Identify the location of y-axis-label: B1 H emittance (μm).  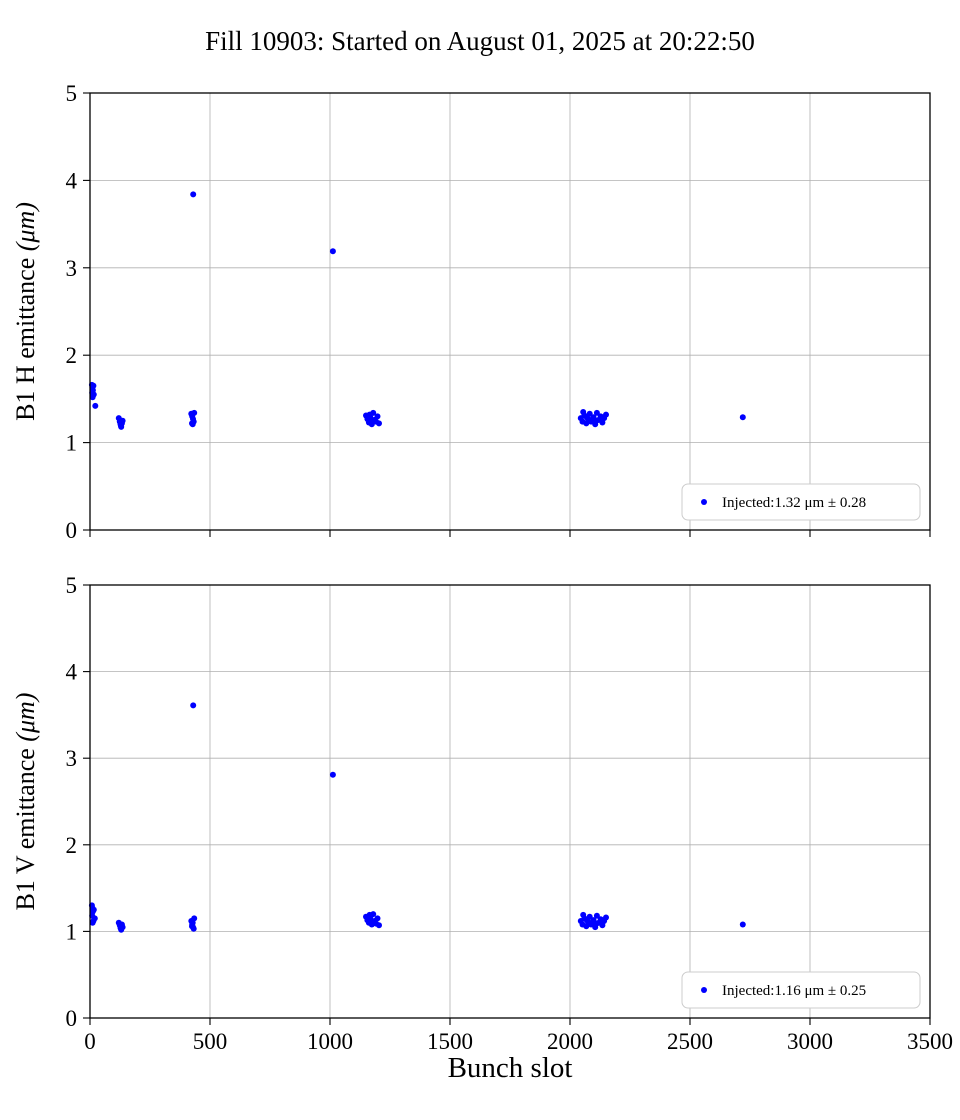
(25, 311).